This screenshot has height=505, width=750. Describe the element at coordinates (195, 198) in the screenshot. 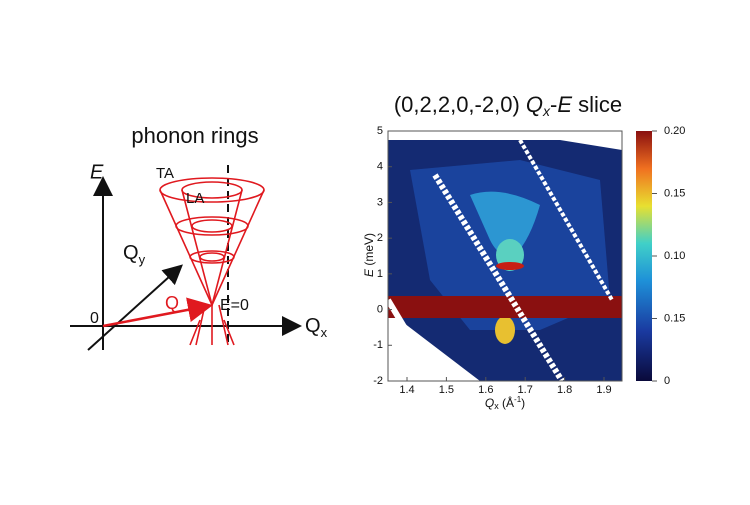

I see `la-label: LA` at that location.